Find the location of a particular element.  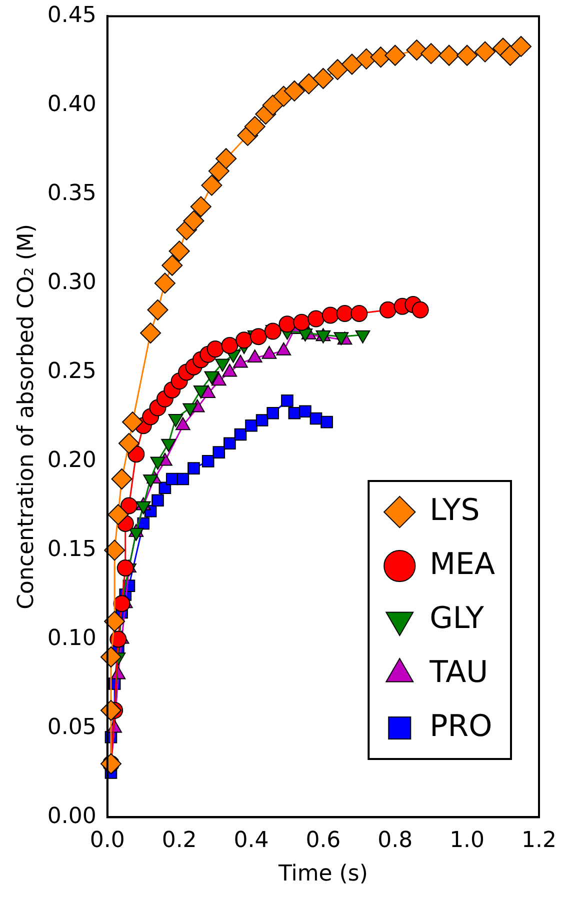

x-tick-label: 0.4 is located at coordinates (251, 841).